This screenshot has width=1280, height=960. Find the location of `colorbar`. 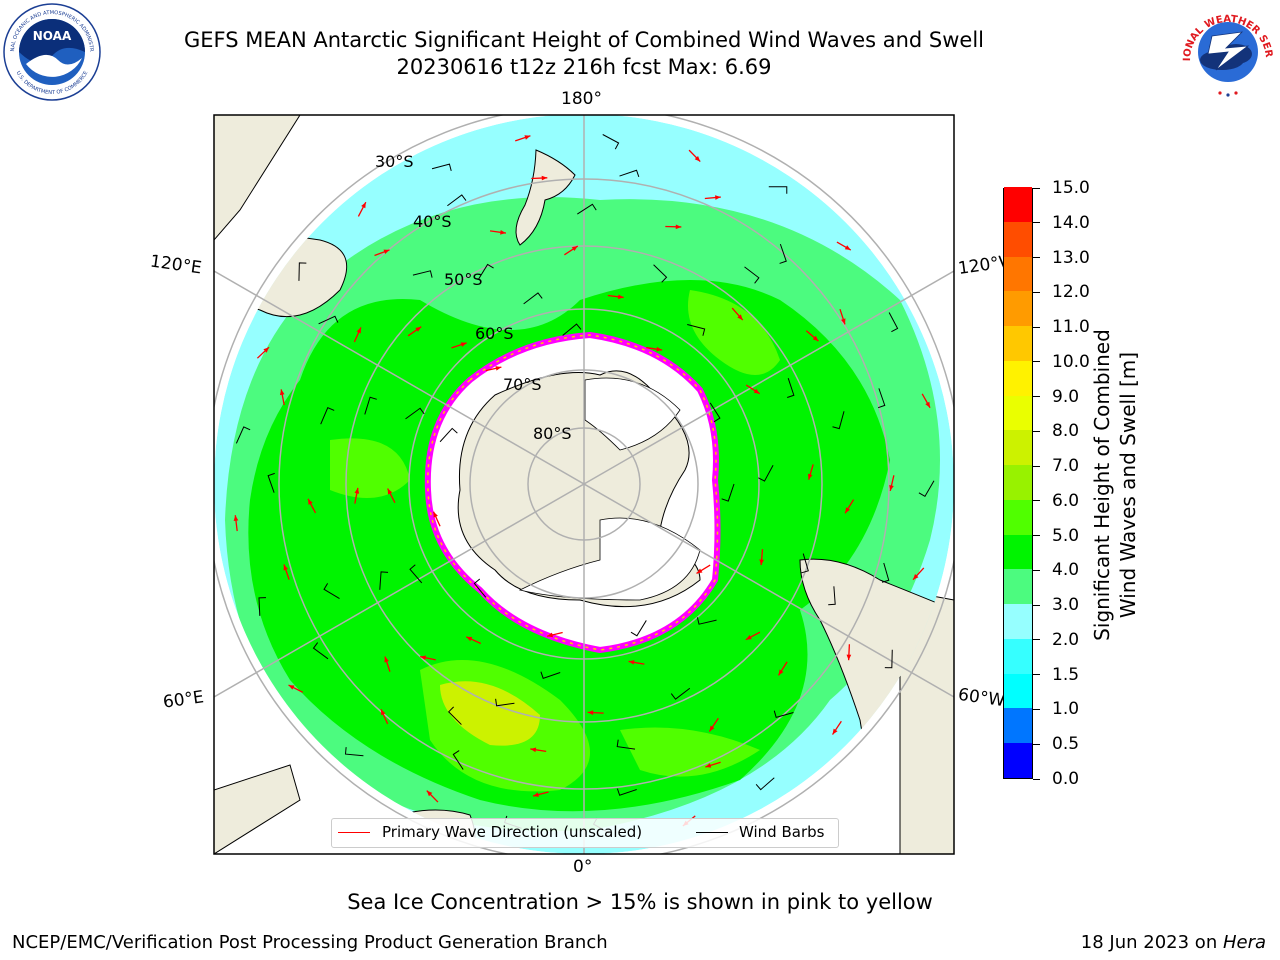

colorbar is located at coordinates (1018, 482).